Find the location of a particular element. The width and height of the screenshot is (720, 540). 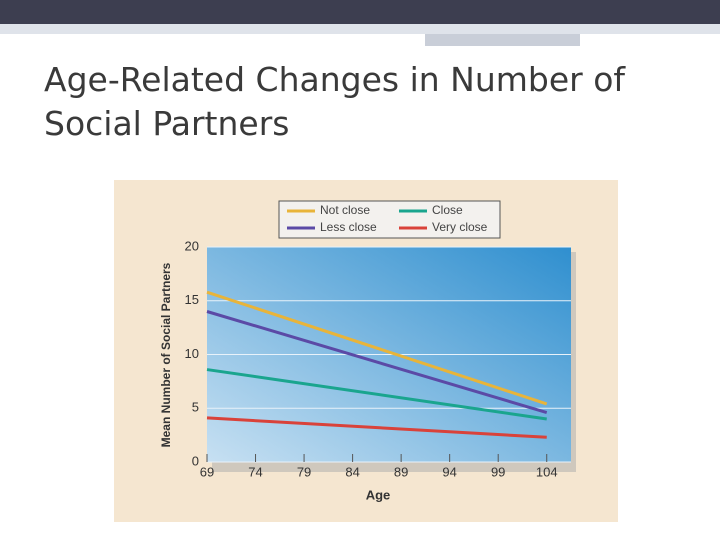

legend-box is located at coordinates (389, 219).